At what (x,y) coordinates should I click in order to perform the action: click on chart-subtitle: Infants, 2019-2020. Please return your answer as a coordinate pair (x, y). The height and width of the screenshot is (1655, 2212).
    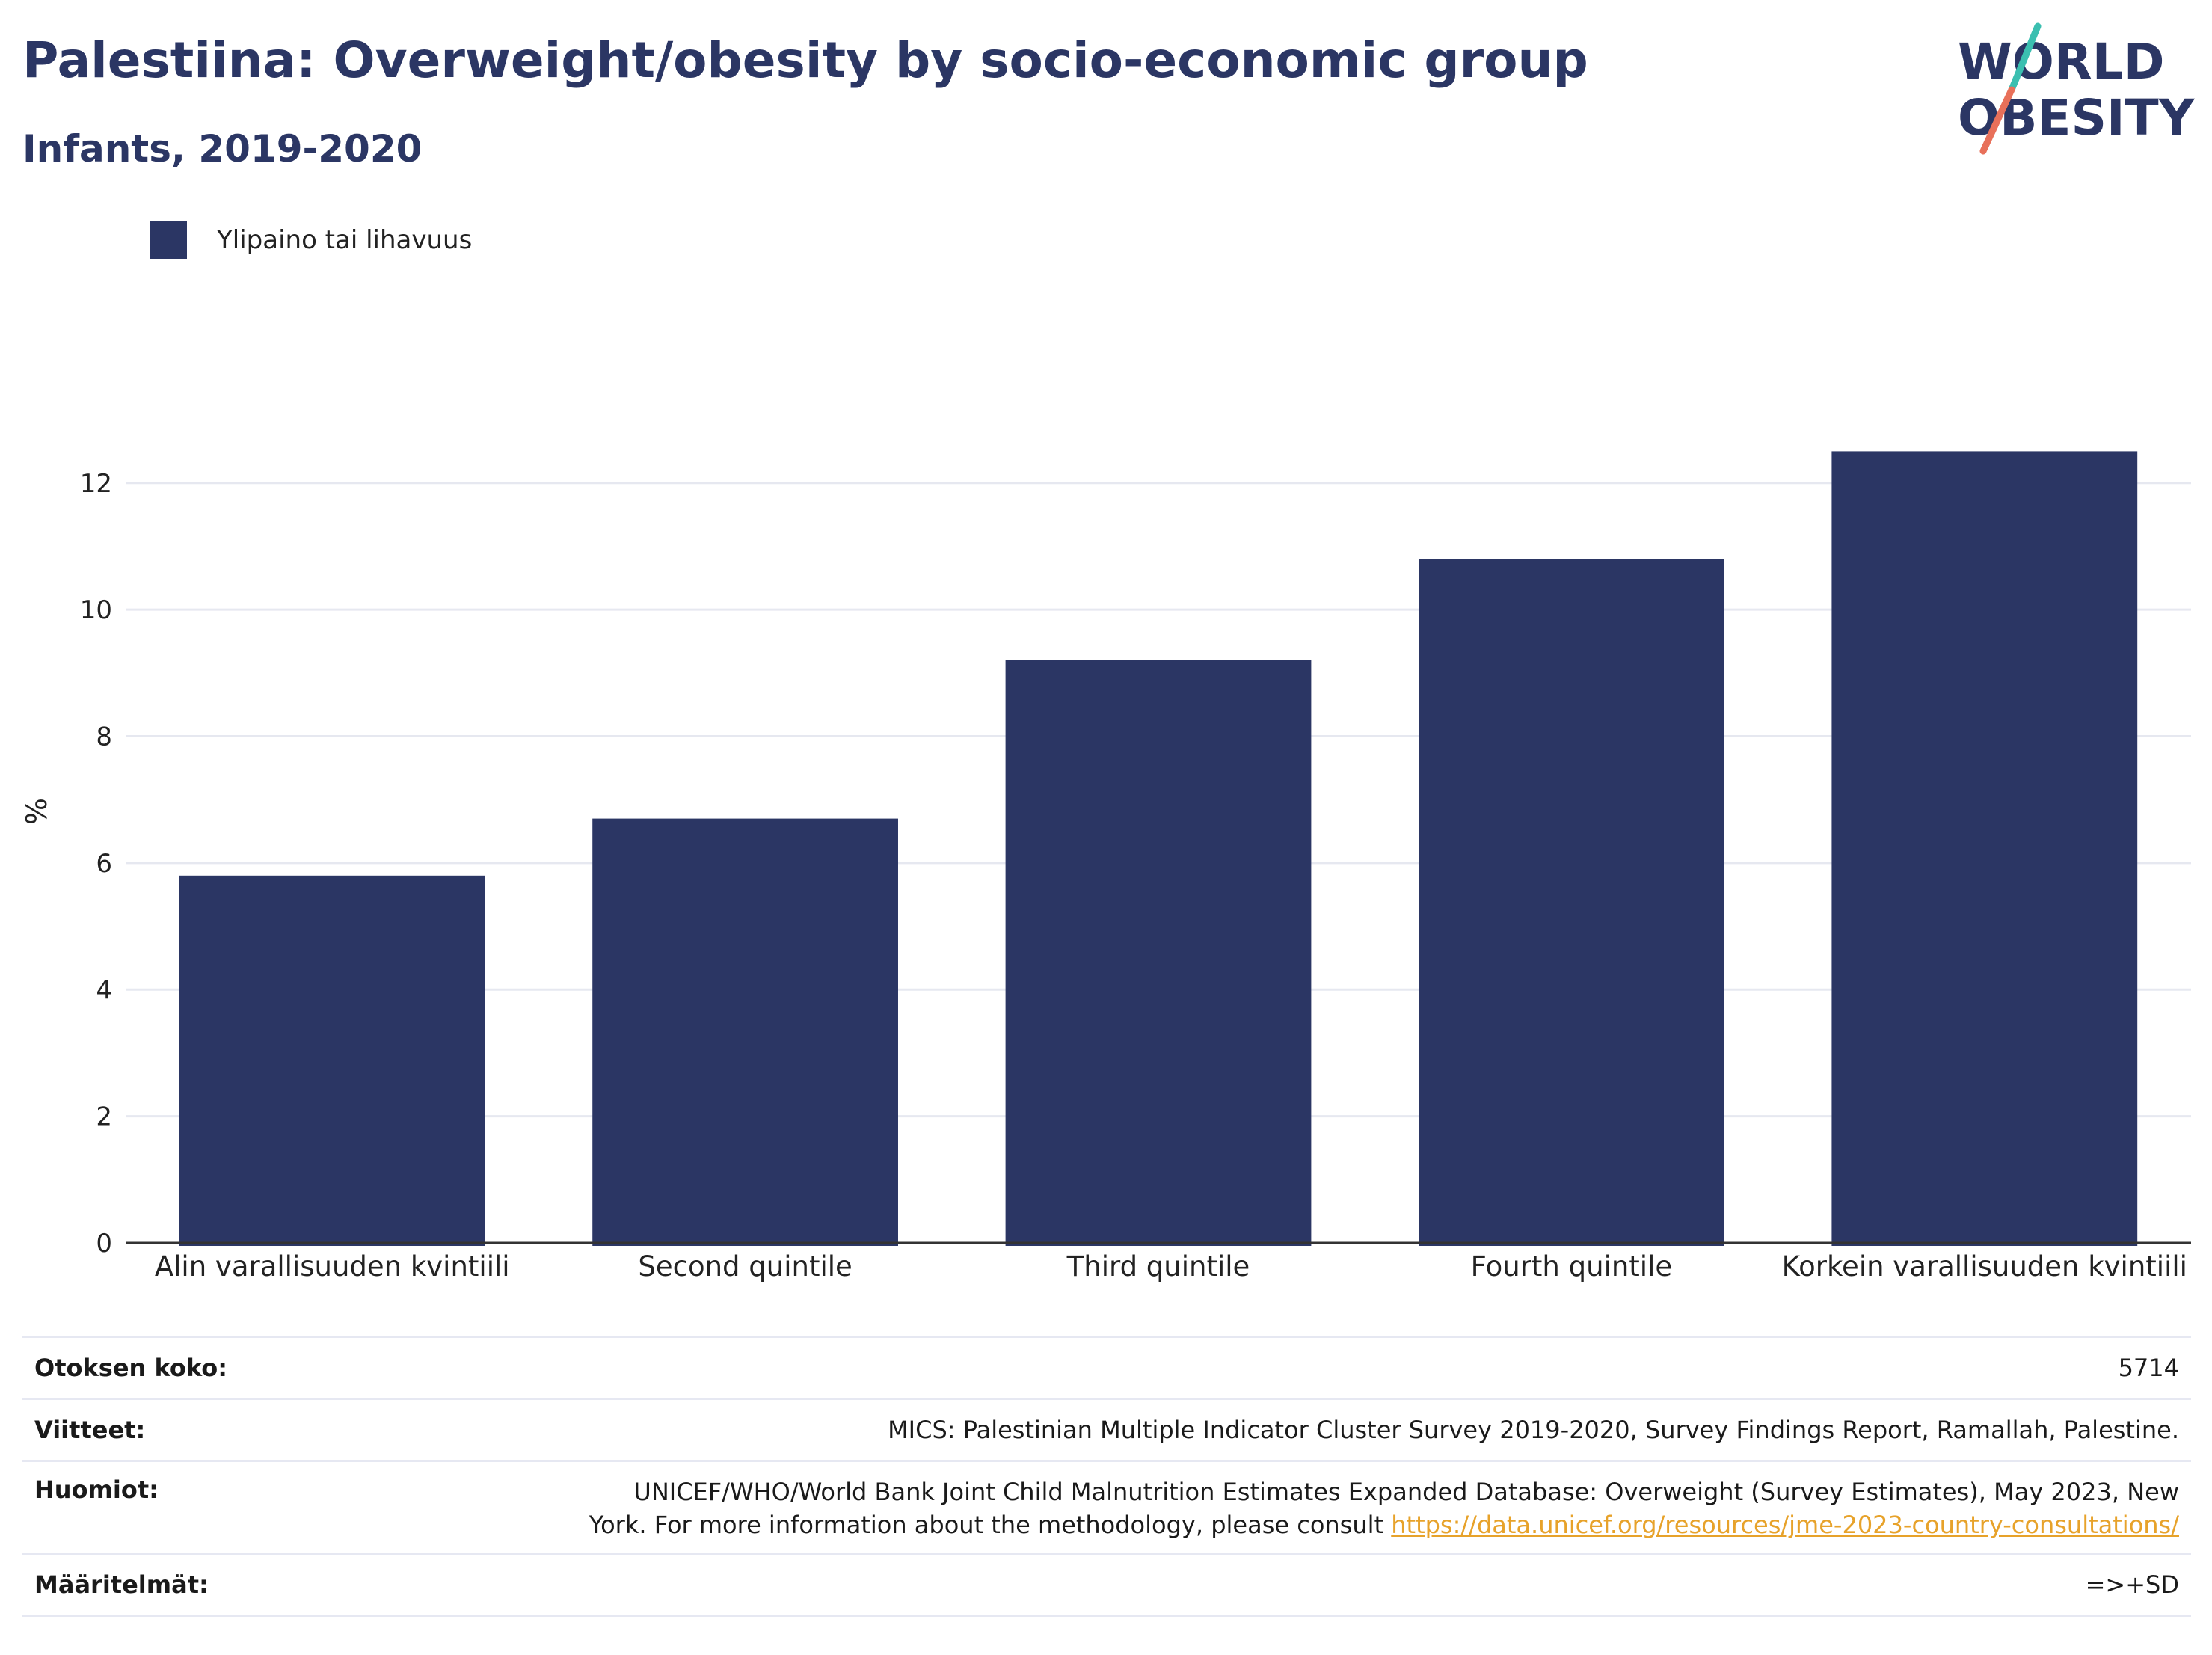
    Looking at the image, I should click on (222, 149).